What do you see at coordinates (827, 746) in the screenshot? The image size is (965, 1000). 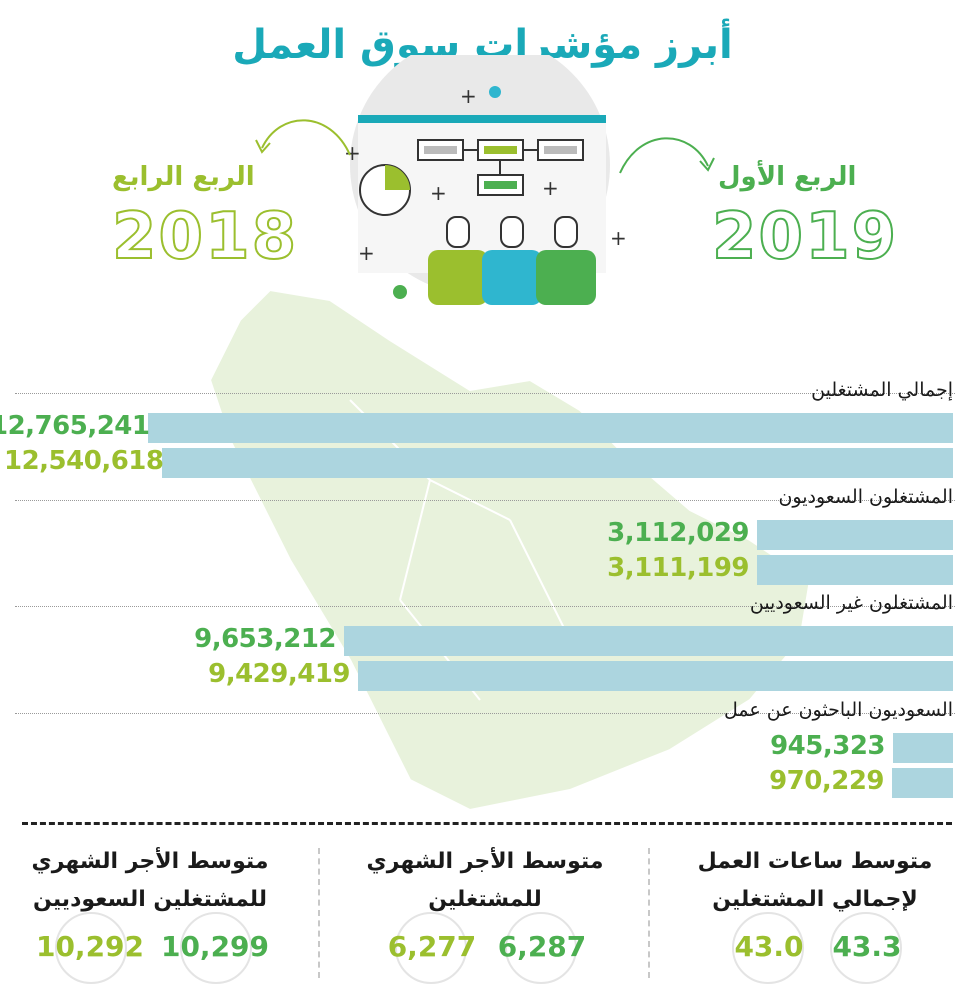 I see `value-label-2019: 945,323` at bounding box center [827, 746].